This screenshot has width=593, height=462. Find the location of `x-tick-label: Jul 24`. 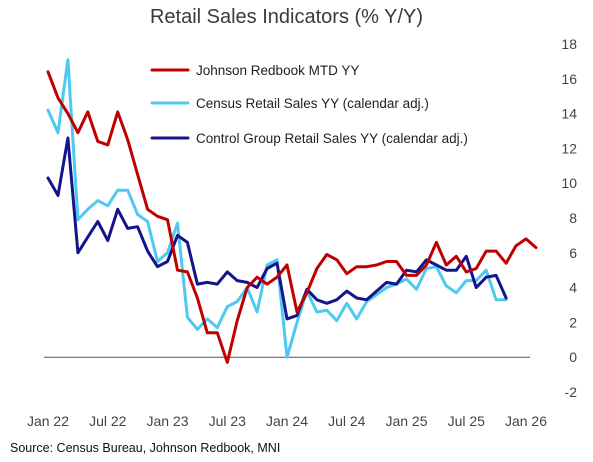

x-tick-label: Jul 24 is located at coordinates (347, 421).